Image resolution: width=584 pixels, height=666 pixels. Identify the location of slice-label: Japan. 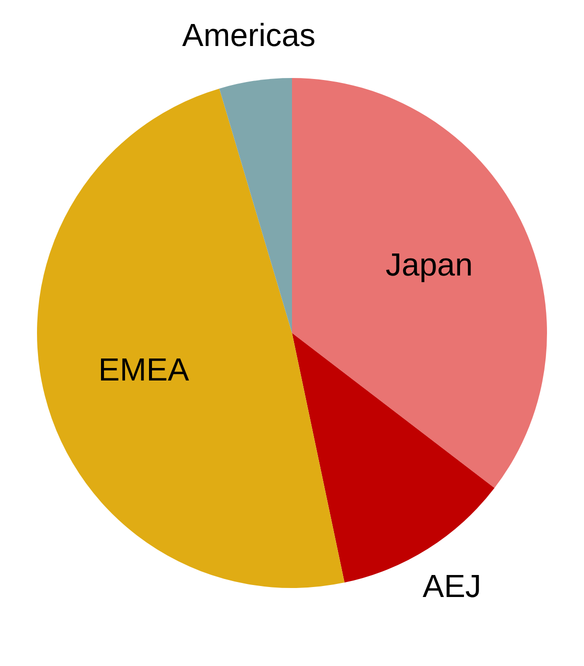
(429, 264).